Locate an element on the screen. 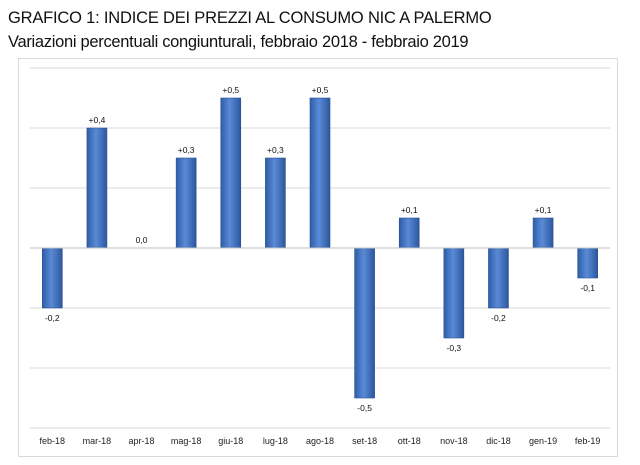  data-label-feb-18: -0,2 is located at coordinates (52, 318).